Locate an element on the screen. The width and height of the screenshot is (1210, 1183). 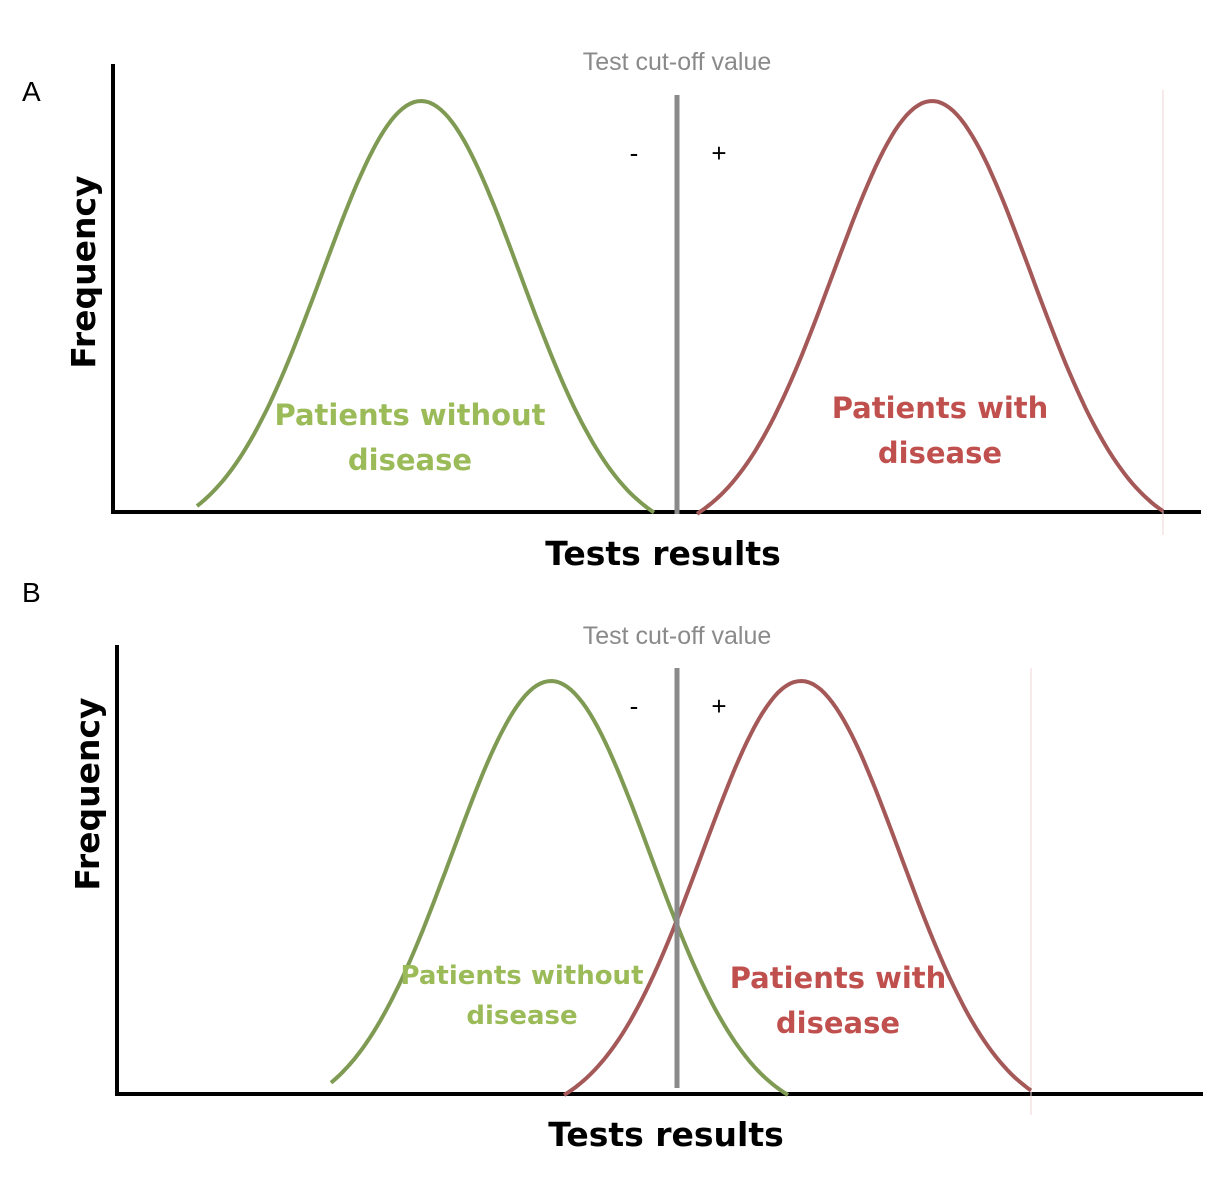
panel-a-healthy-label-line2: disease is located at coordinates (410, 460).